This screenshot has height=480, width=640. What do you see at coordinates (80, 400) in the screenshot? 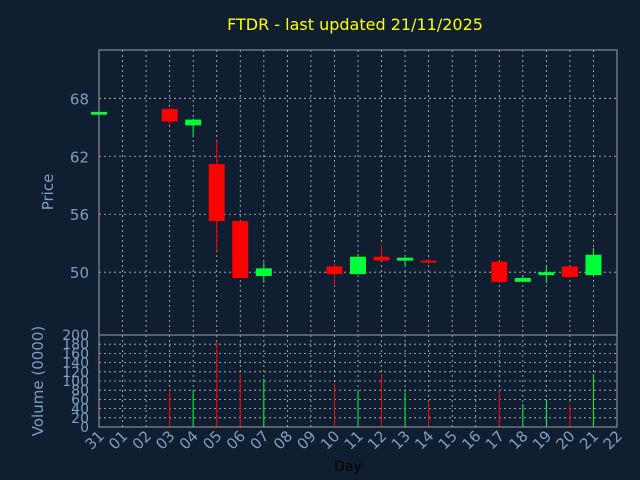
I see `volume-y-tick-label: 60` at bounding box center [80, 400].